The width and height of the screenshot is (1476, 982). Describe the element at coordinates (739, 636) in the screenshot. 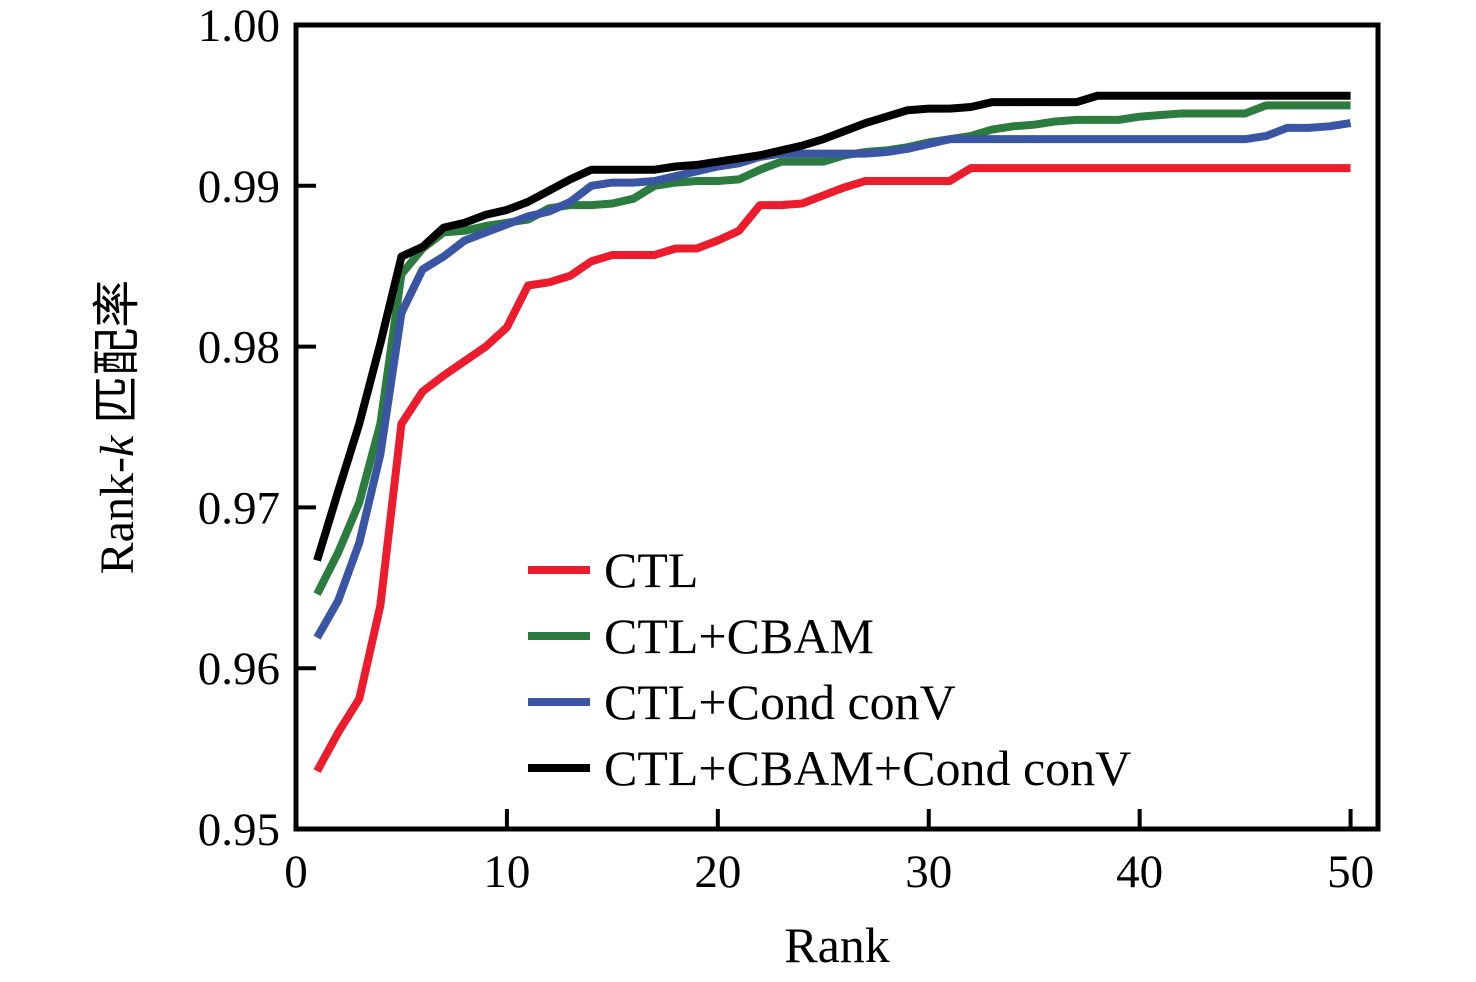

I see `legend-label: CTL+CBAM` at that location.